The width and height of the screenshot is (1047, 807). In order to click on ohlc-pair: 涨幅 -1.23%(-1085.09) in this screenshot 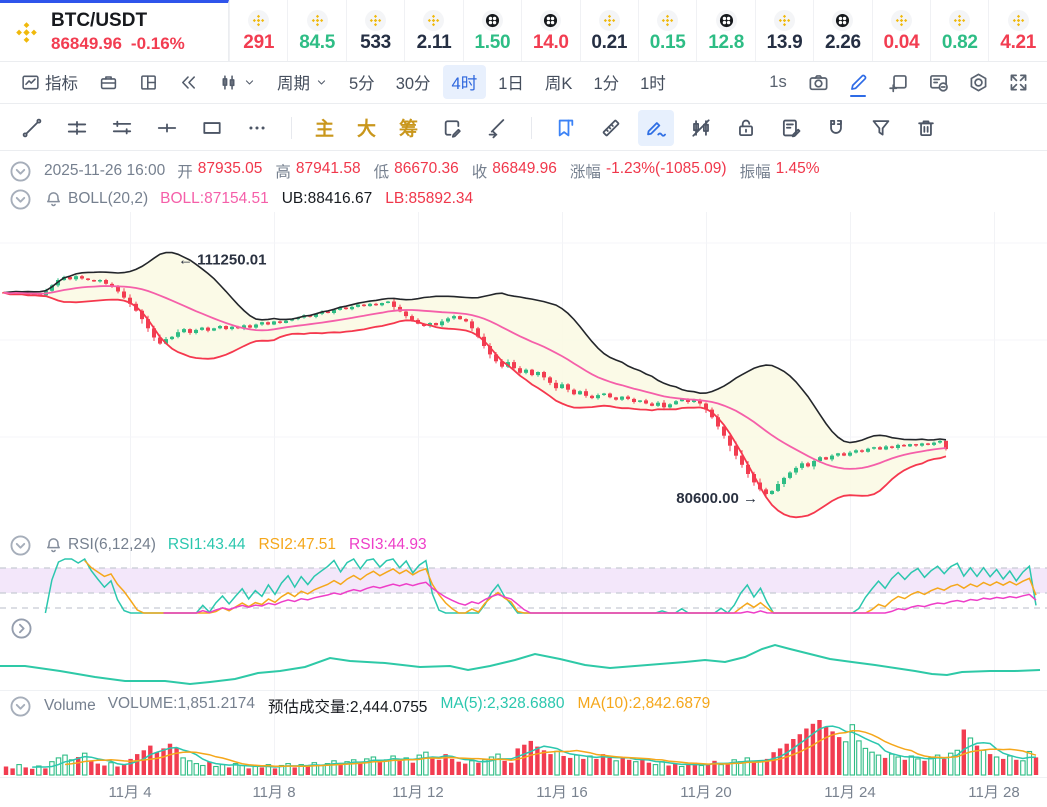, I will do `click(648, 170)`.